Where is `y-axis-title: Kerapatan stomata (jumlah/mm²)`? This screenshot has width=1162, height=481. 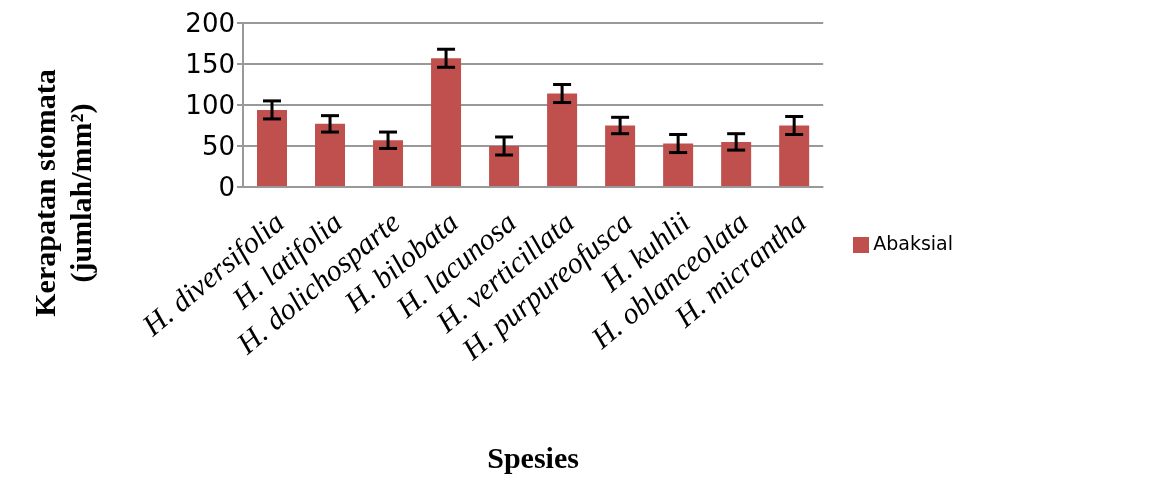 y-axis-title: Kerapatan stomata (jumlah/mm²) is located at coordinates (62, 193).